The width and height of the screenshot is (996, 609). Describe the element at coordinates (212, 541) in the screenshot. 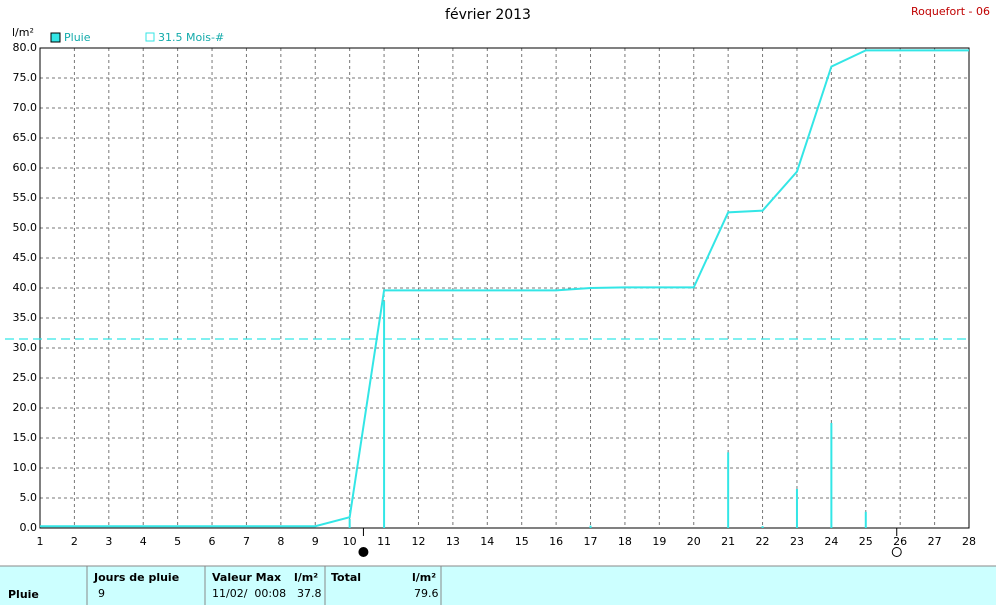

I see `x-tick-label: 6` at that location.